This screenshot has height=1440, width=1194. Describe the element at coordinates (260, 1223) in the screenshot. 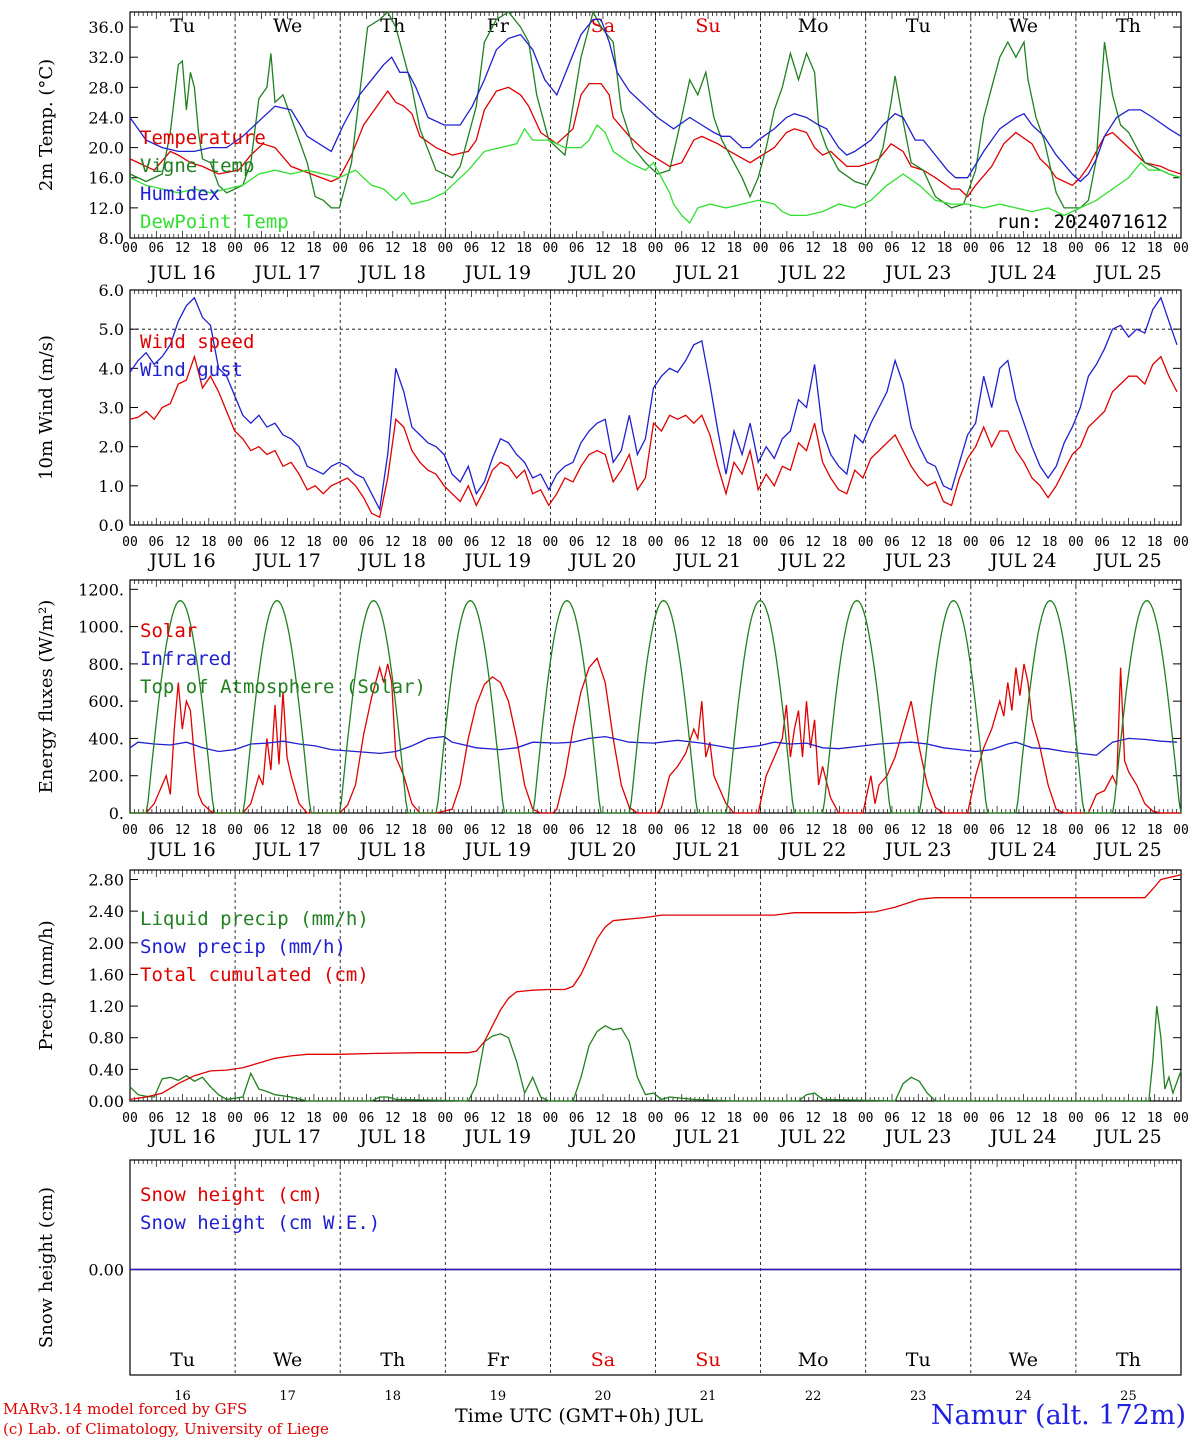

I see `legend-entry: Snow height (cm W.E.)` at that location.